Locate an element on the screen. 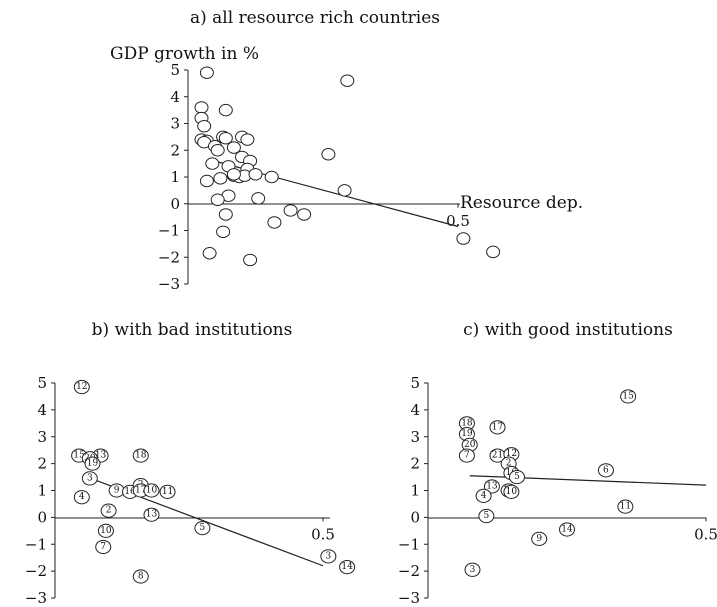  panel-c-point-label: 17 is located at coordinates (498, 427).